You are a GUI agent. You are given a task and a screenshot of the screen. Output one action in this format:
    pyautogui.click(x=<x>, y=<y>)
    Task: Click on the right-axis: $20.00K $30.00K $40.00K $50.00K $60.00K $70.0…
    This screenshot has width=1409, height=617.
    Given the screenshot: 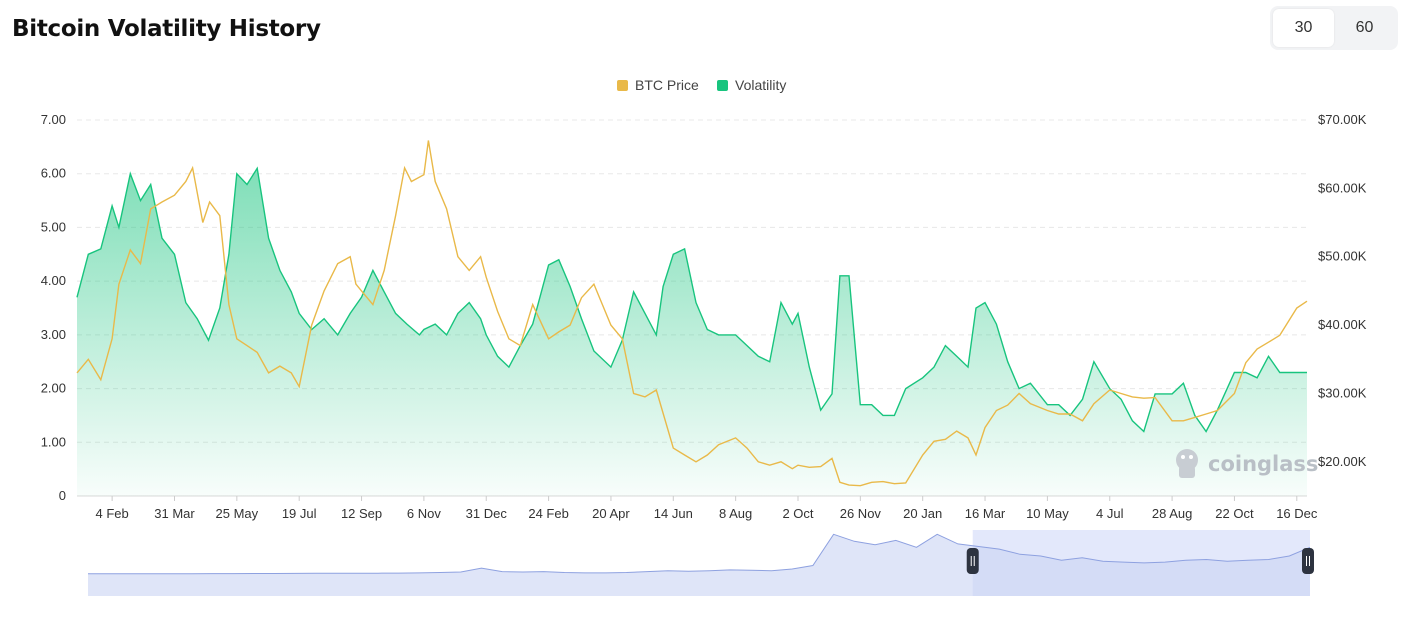 What is the action you would take?
    pyautogui.click(x=1342, y=290)
    